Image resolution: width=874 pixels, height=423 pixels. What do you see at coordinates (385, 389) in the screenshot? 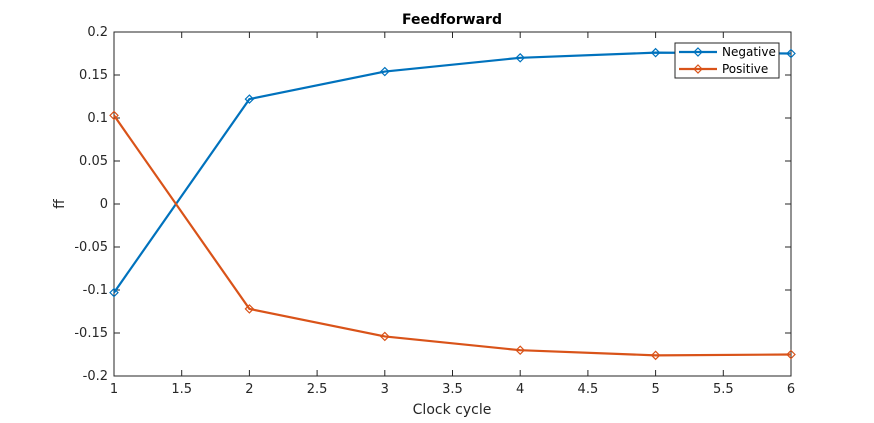
I see `x-tick-label: 3` at bounding box center [385, 389].